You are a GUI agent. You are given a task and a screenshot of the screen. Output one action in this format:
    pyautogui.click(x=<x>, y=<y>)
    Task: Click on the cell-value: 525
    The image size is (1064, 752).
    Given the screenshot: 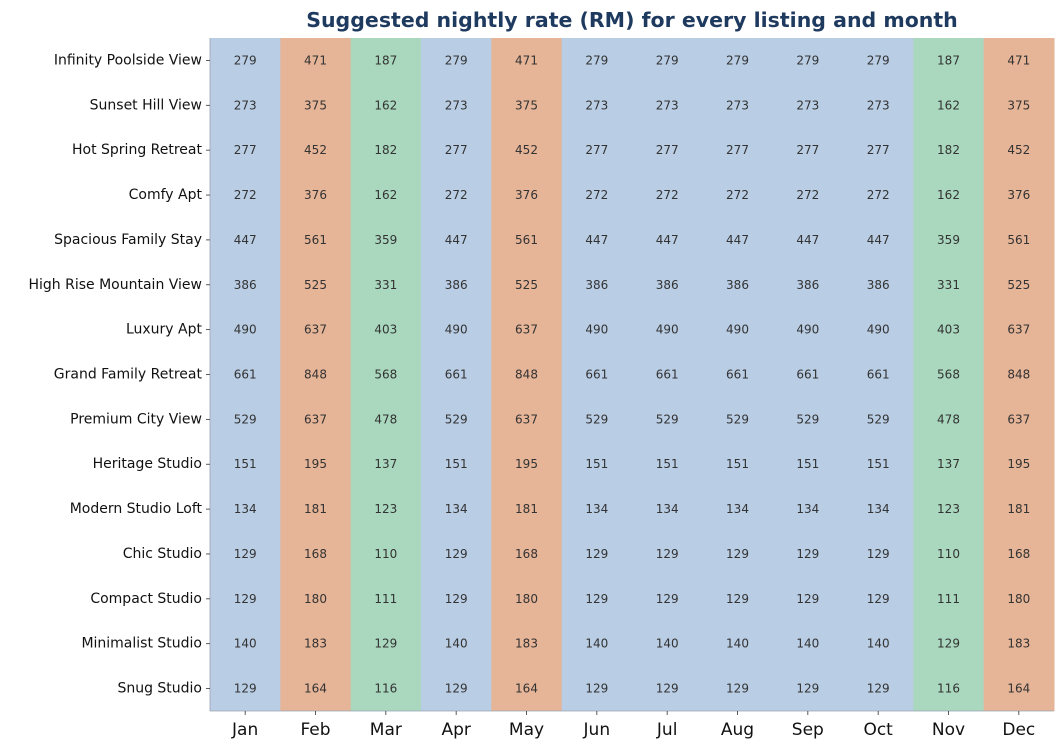 What is the action you would take?
    pyautogui.click(x=315, y=285)
    